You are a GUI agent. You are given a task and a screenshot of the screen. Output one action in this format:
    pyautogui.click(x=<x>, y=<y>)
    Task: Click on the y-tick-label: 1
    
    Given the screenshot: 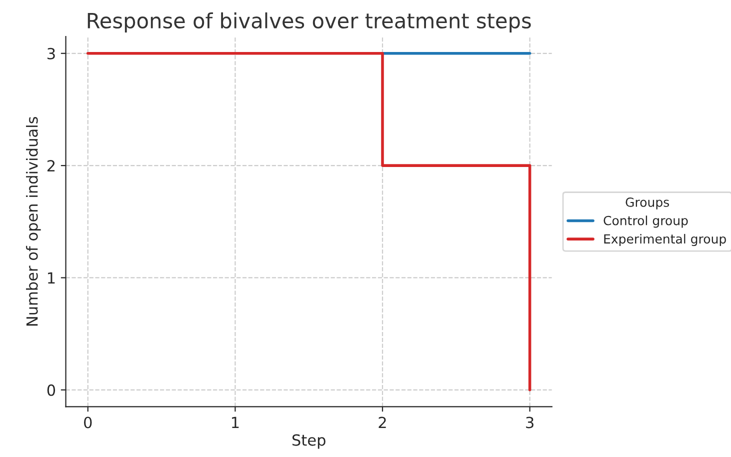 What is the action you would take?
    pyautogui.click(x=51, y=278)
    